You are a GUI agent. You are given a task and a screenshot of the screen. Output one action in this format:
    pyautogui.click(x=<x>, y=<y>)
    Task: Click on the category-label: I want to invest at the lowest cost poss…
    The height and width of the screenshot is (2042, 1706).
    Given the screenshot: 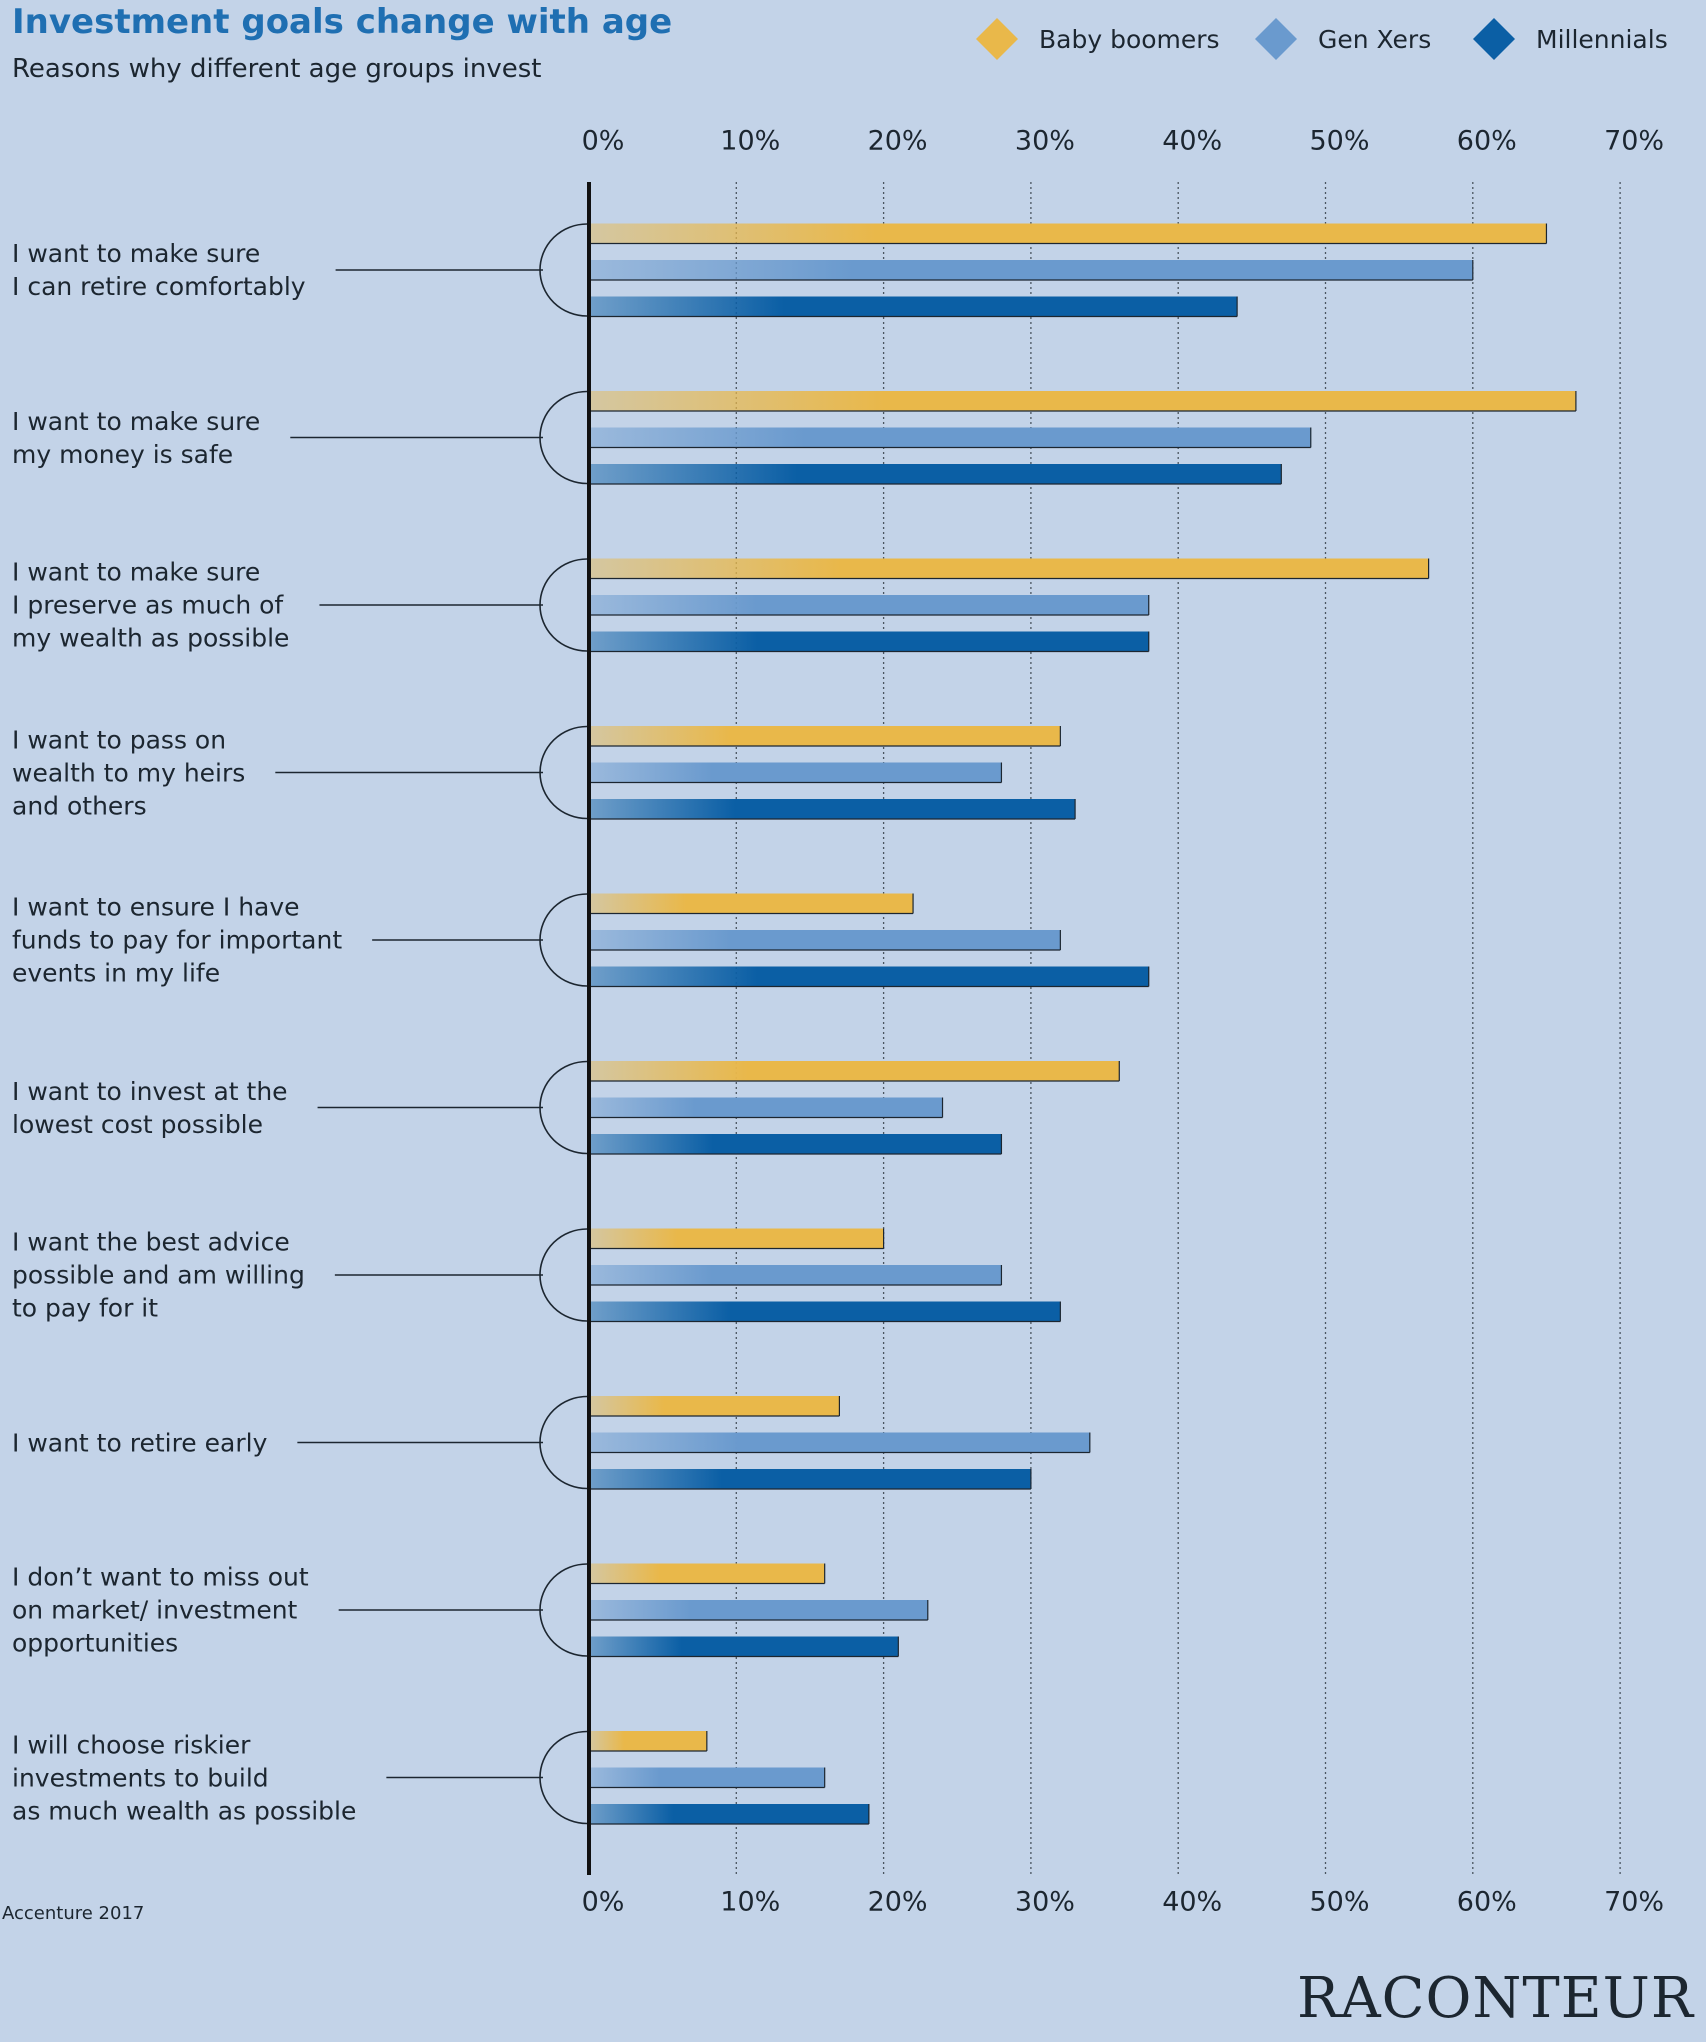 What is the action you would take?
    pyautogui.click(x=150, y=1107)
    